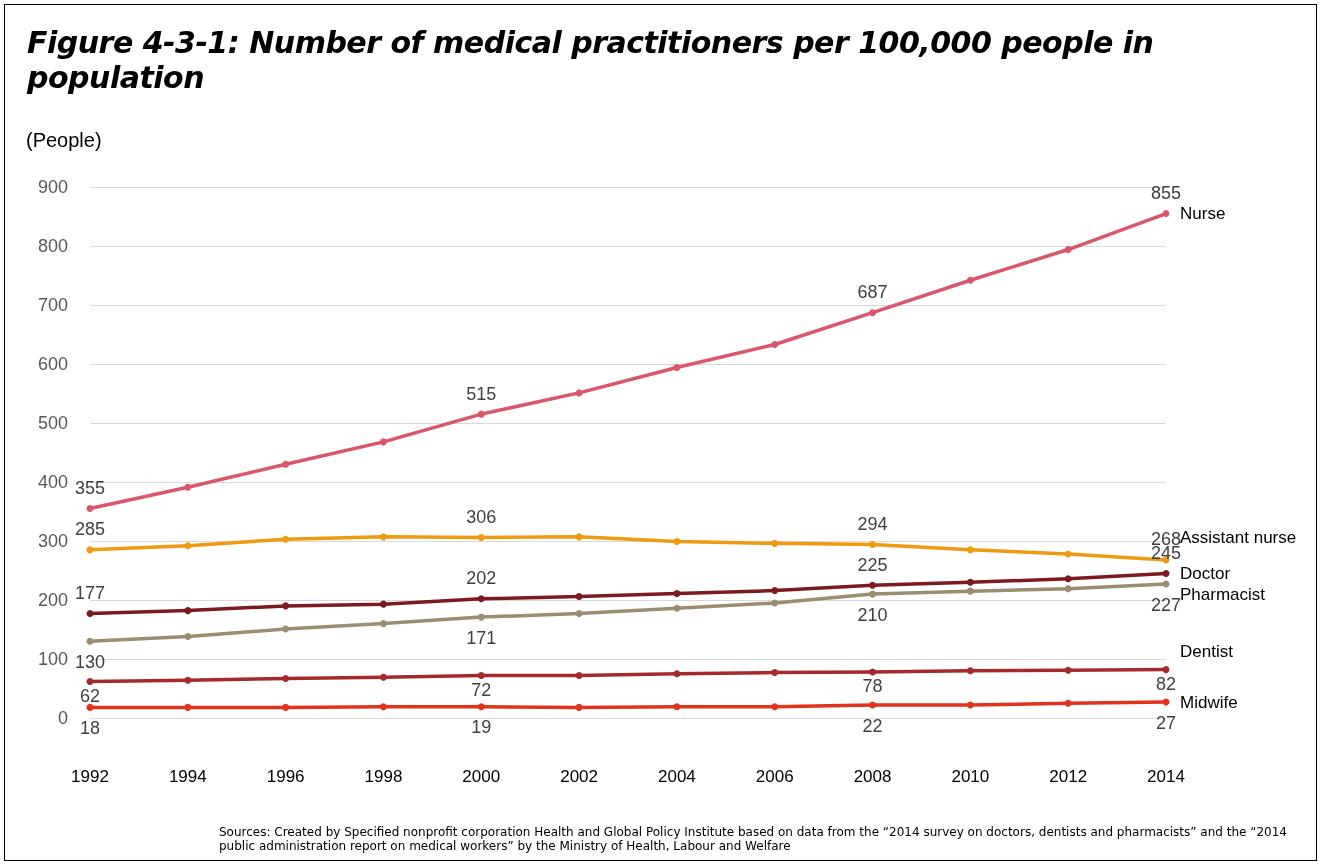  Describe the element at coordinates (383, 776) in the screenshot. I see `x-tick-label: 1998` at that location.